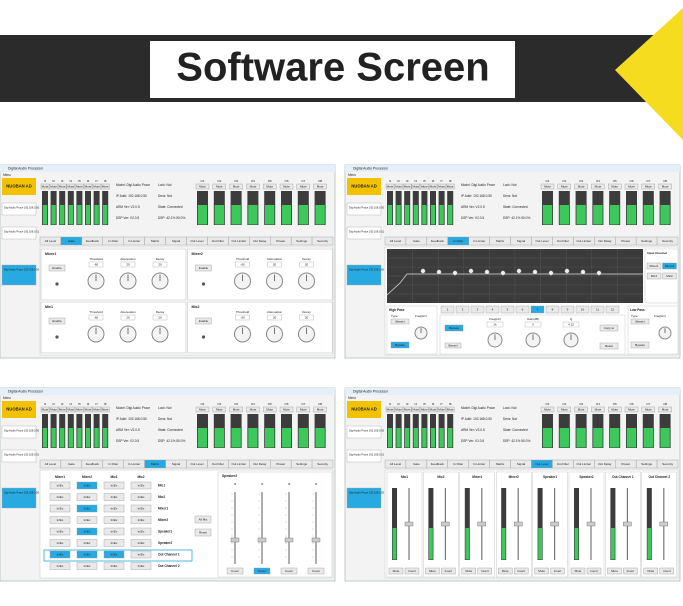 The image size is (683, 606). What do you see at coordinates (322, 464) in the screenshot?
I see `tab` at bounding box center [322, 464].